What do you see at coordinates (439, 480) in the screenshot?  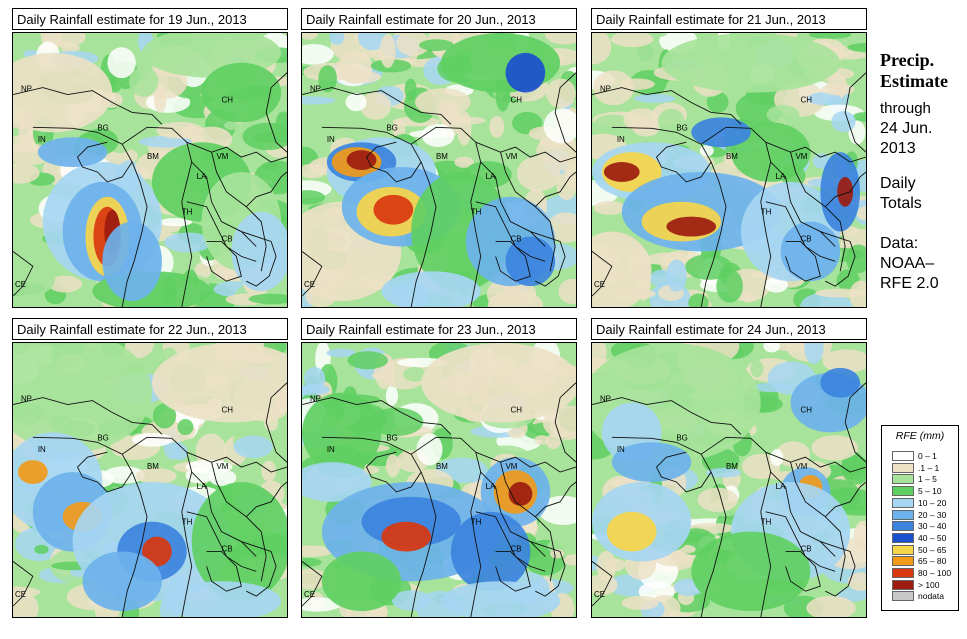 I see `rainfall-map: NP IN BG CH BM VM LA TH CB CE` at bounding box center [439, 480].